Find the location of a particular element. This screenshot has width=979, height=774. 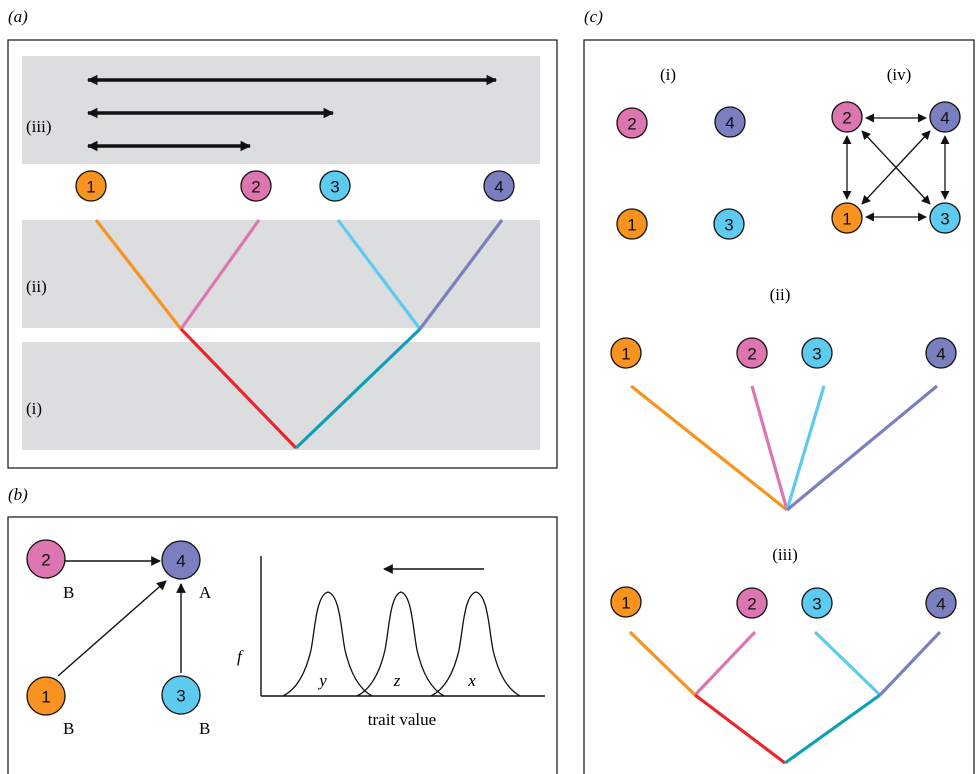

node-ci-2: 2 is located at coordinates (632, 123).